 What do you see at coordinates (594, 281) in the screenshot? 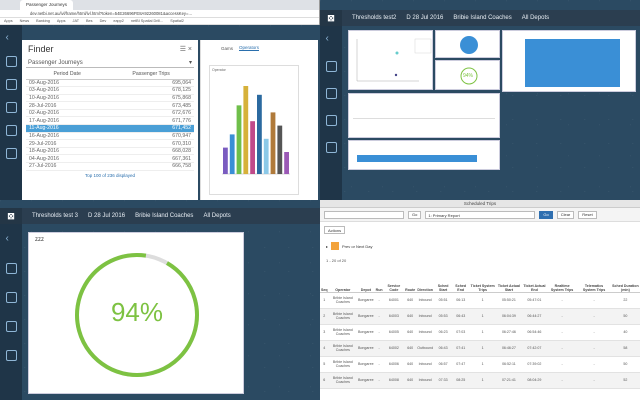
I see `column-header: Telematics System Trips` at bounding box center [594, 281].